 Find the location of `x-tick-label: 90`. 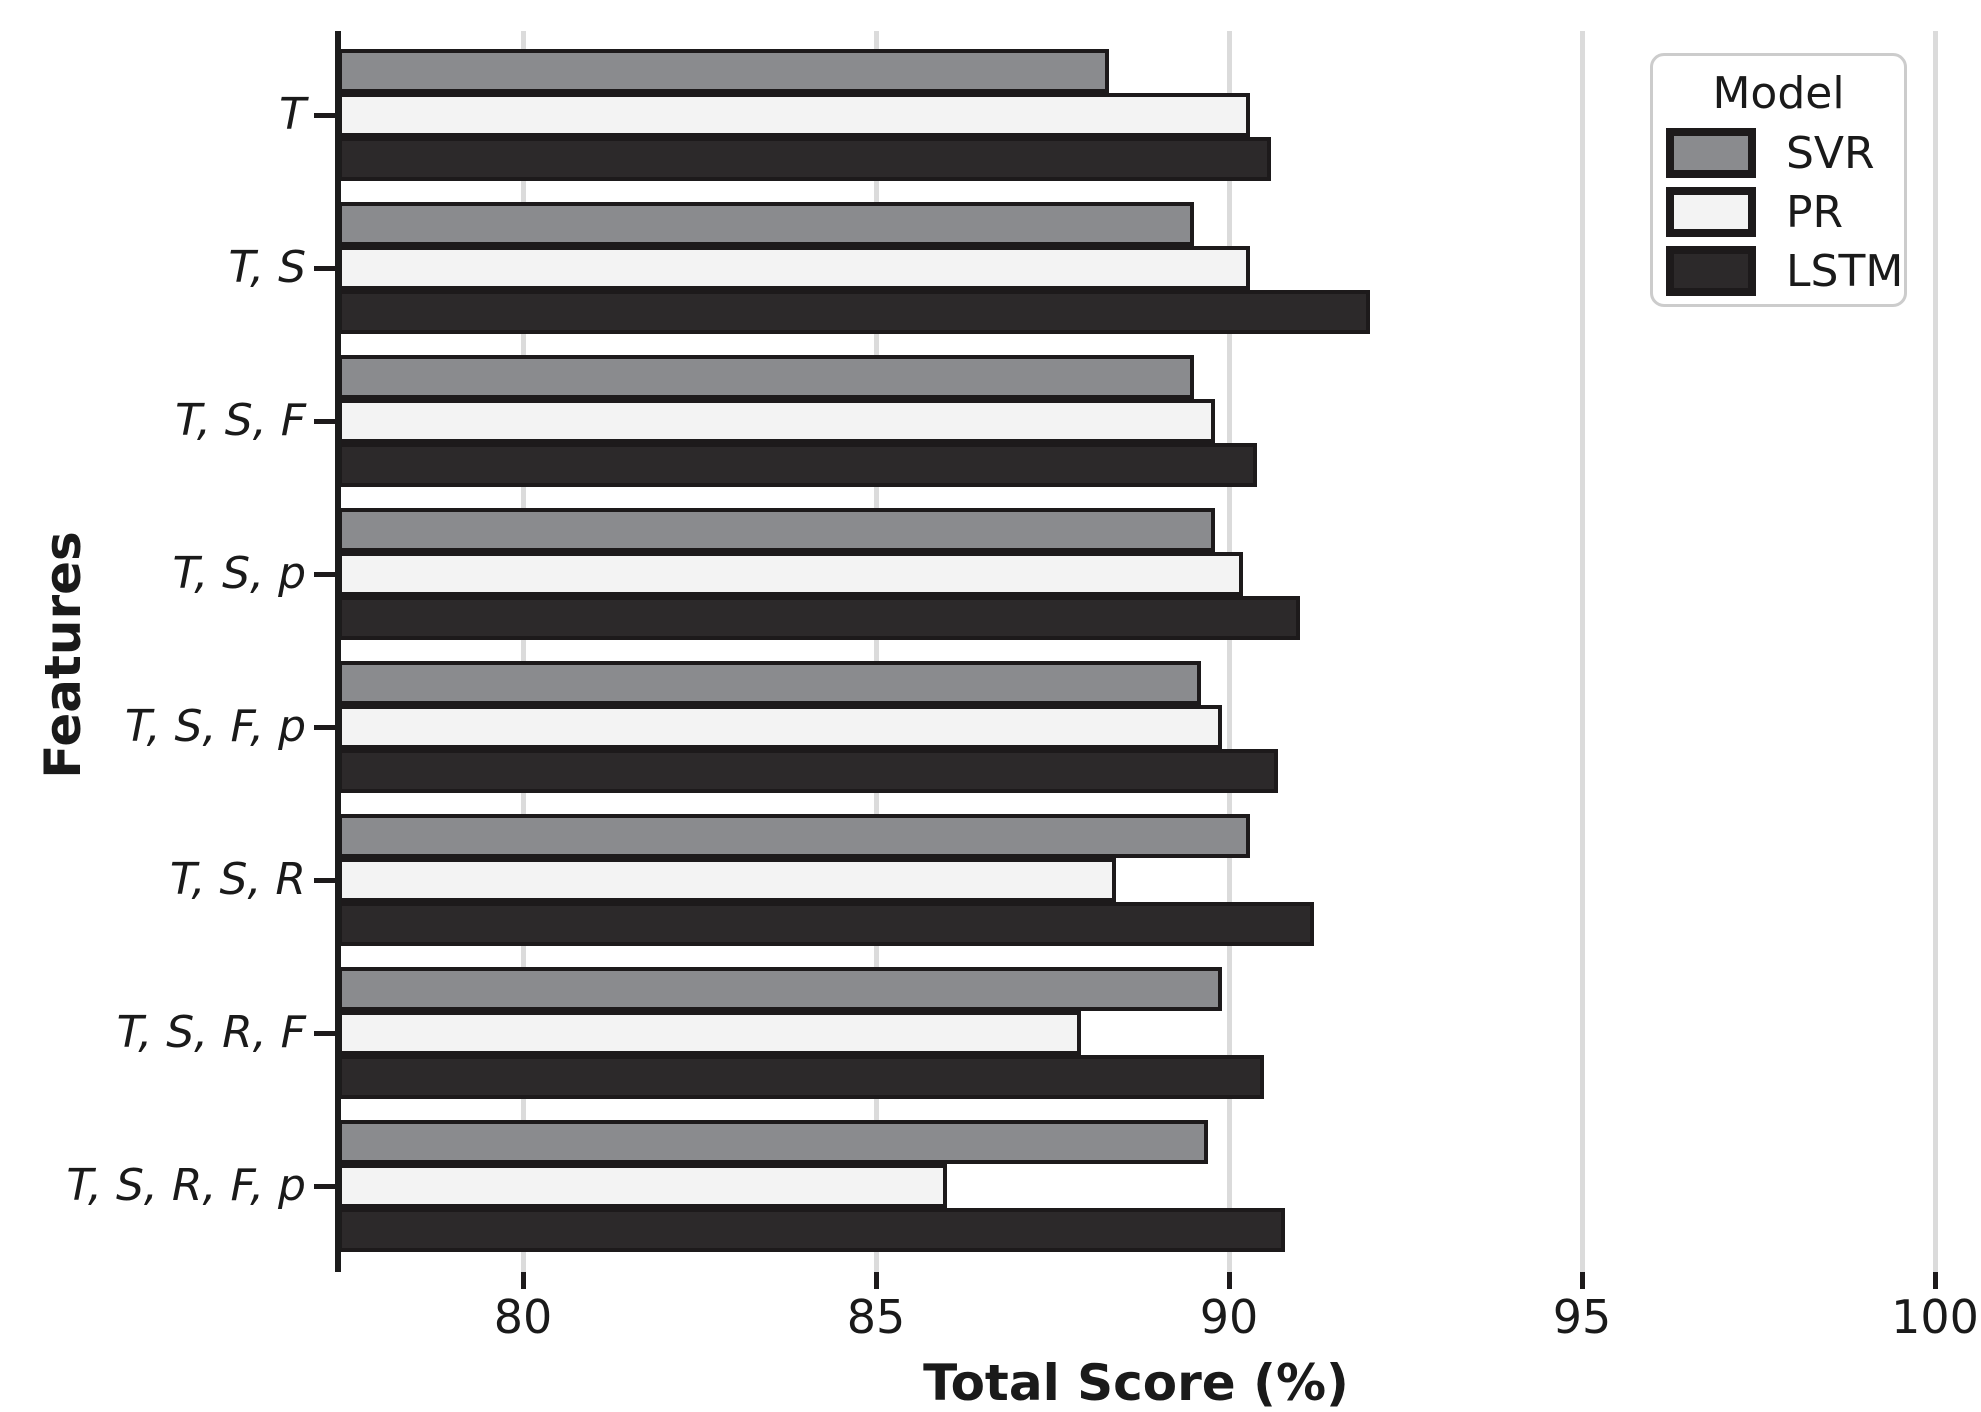

x-tick-label: 90 is located at coordinates (1229, 1317).